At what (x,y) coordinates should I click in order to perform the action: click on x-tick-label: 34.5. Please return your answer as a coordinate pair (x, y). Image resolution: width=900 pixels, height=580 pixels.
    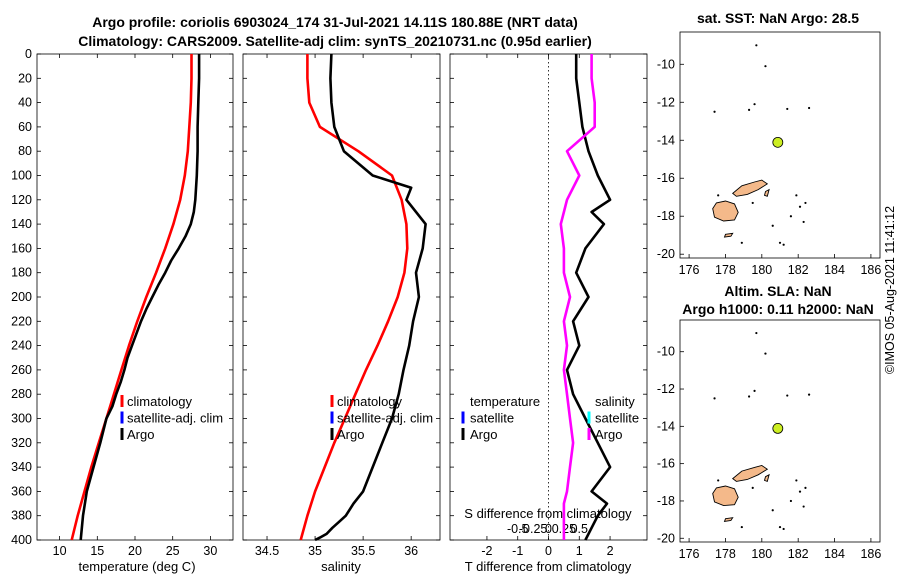
    Looking at the image, I should click on (267, 551).